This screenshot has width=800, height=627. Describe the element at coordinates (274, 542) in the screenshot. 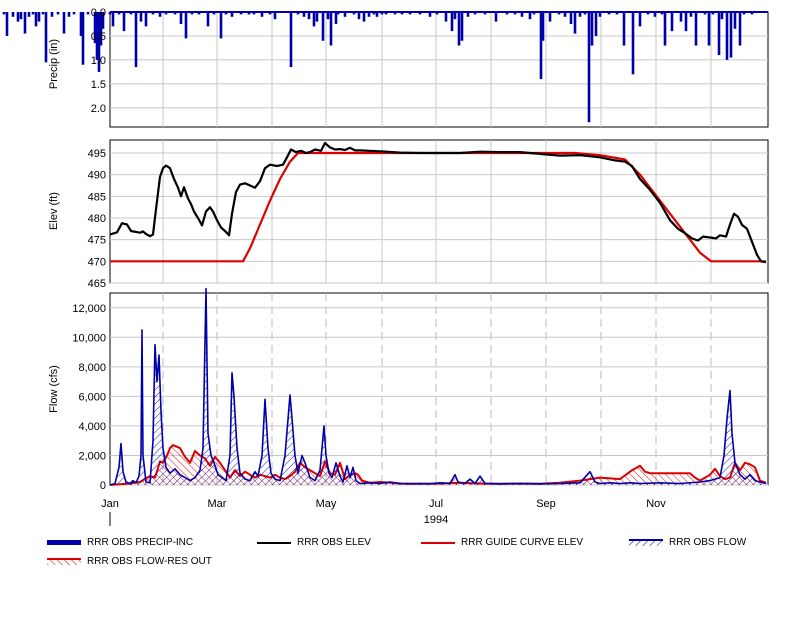

I see `legend-elev-swatch` at that location.